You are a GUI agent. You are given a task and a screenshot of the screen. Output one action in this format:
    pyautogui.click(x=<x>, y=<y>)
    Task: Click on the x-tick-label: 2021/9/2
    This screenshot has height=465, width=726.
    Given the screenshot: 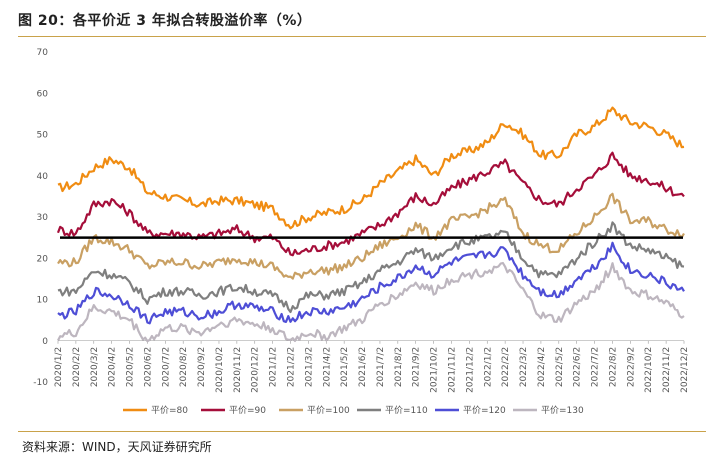 What is the action you would take?
    pyautogui.click(x=417, y=367)
    